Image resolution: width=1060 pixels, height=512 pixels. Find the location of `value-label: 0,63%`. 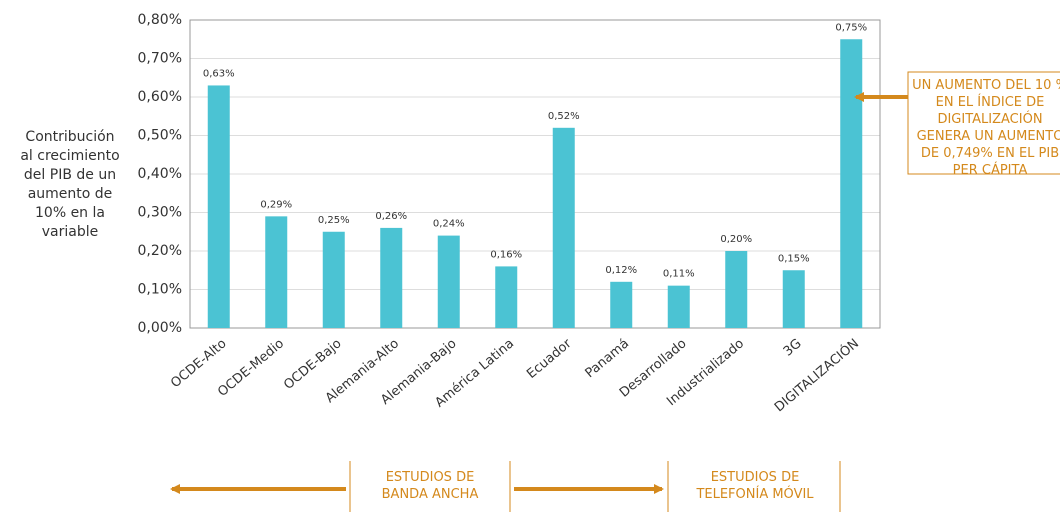

value-label: 0,63% is located at coordinates (219, 73).